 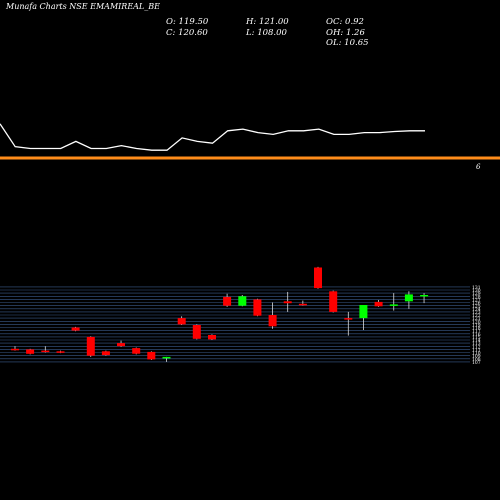 I want to click on price-axis-label: 121, so click(x=476, y=319).